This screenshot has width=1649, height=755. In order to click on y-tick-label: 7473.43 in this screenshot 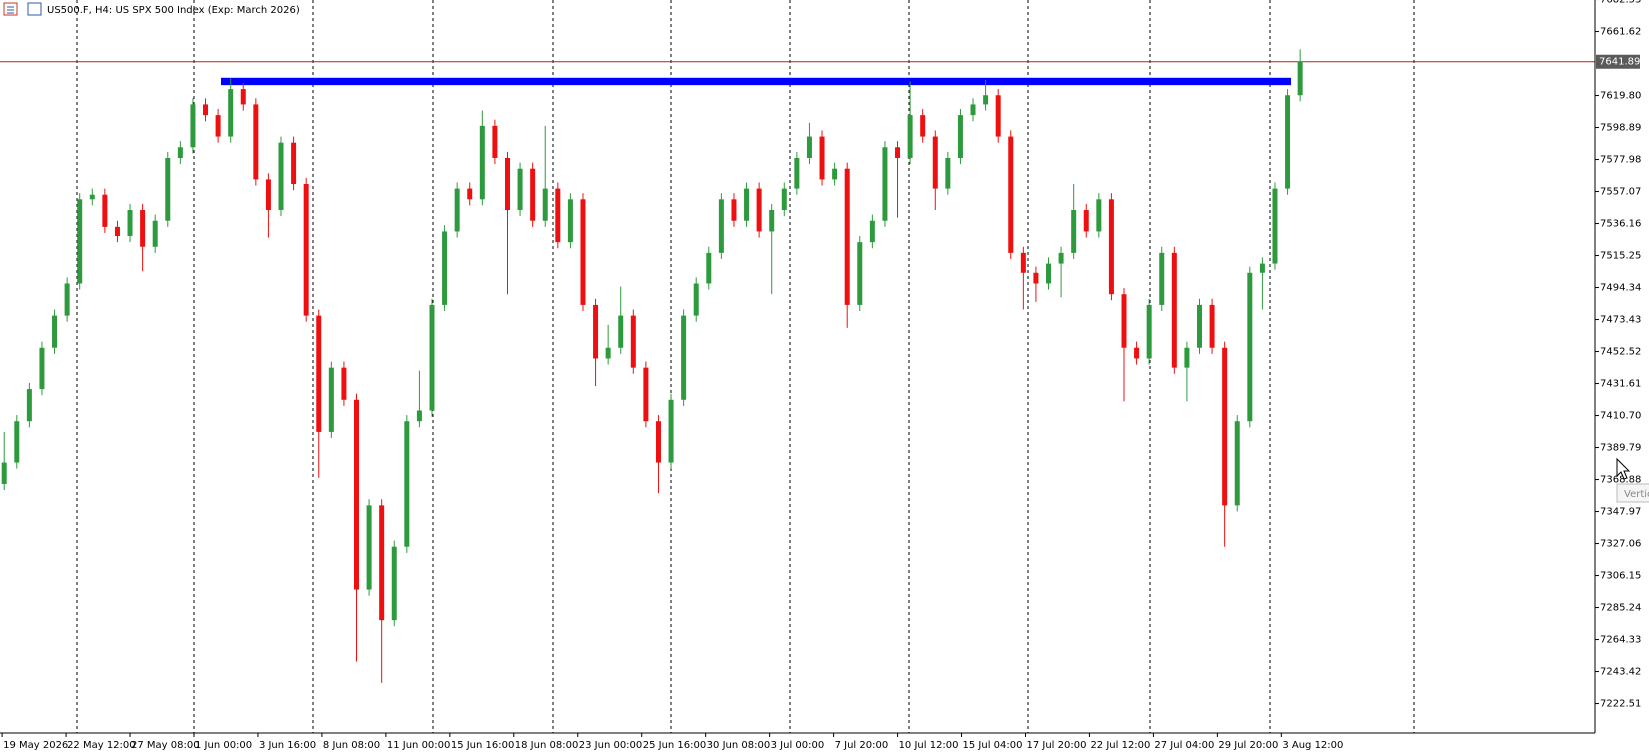, I will do `click(1620, 320)`.